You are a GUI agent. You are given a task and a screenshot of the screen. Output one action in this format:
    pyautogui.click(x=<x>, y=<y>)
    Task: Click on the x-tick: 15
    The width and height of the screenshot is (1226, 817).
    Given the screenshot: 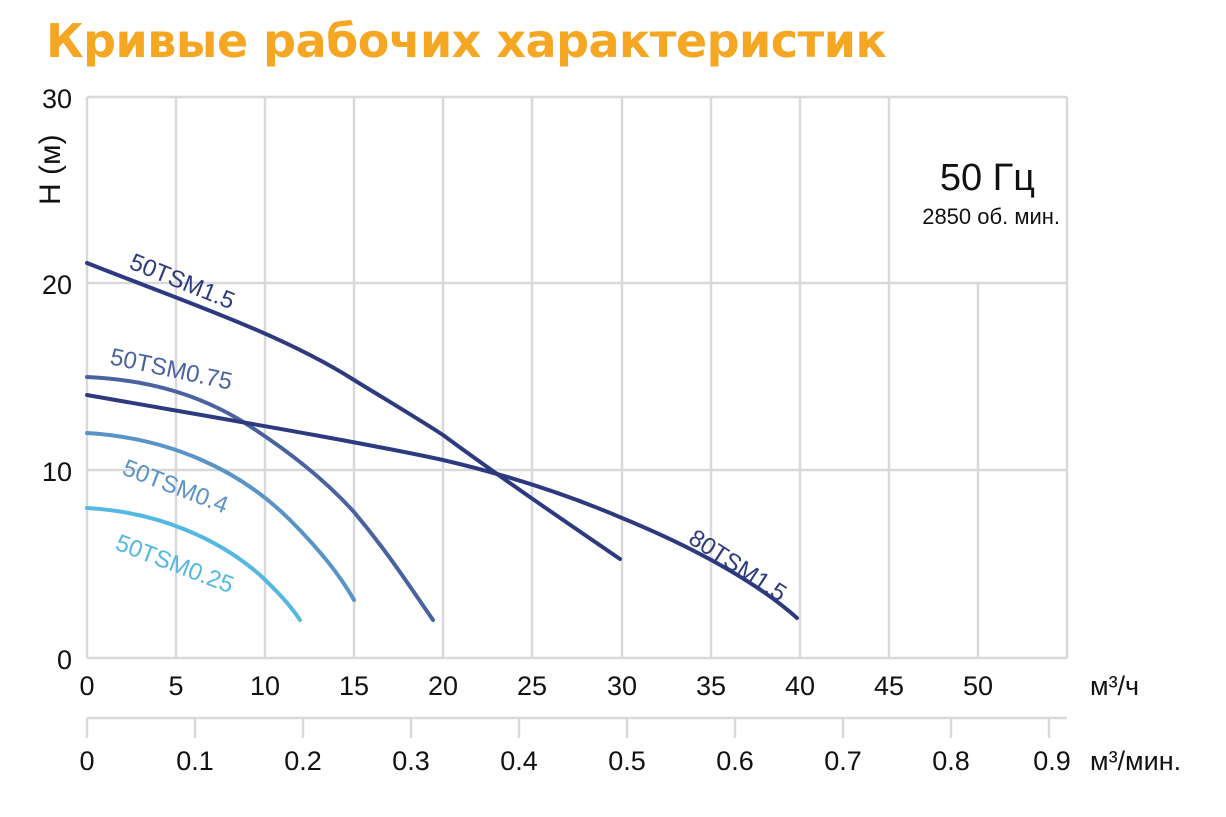 What is the action you would take?
    pyautogui.click(x=354, y=686)
    